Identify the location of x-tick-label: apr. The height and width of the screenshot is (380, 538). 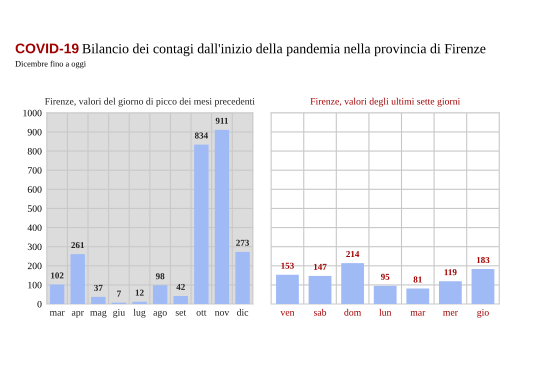
(78, 314).